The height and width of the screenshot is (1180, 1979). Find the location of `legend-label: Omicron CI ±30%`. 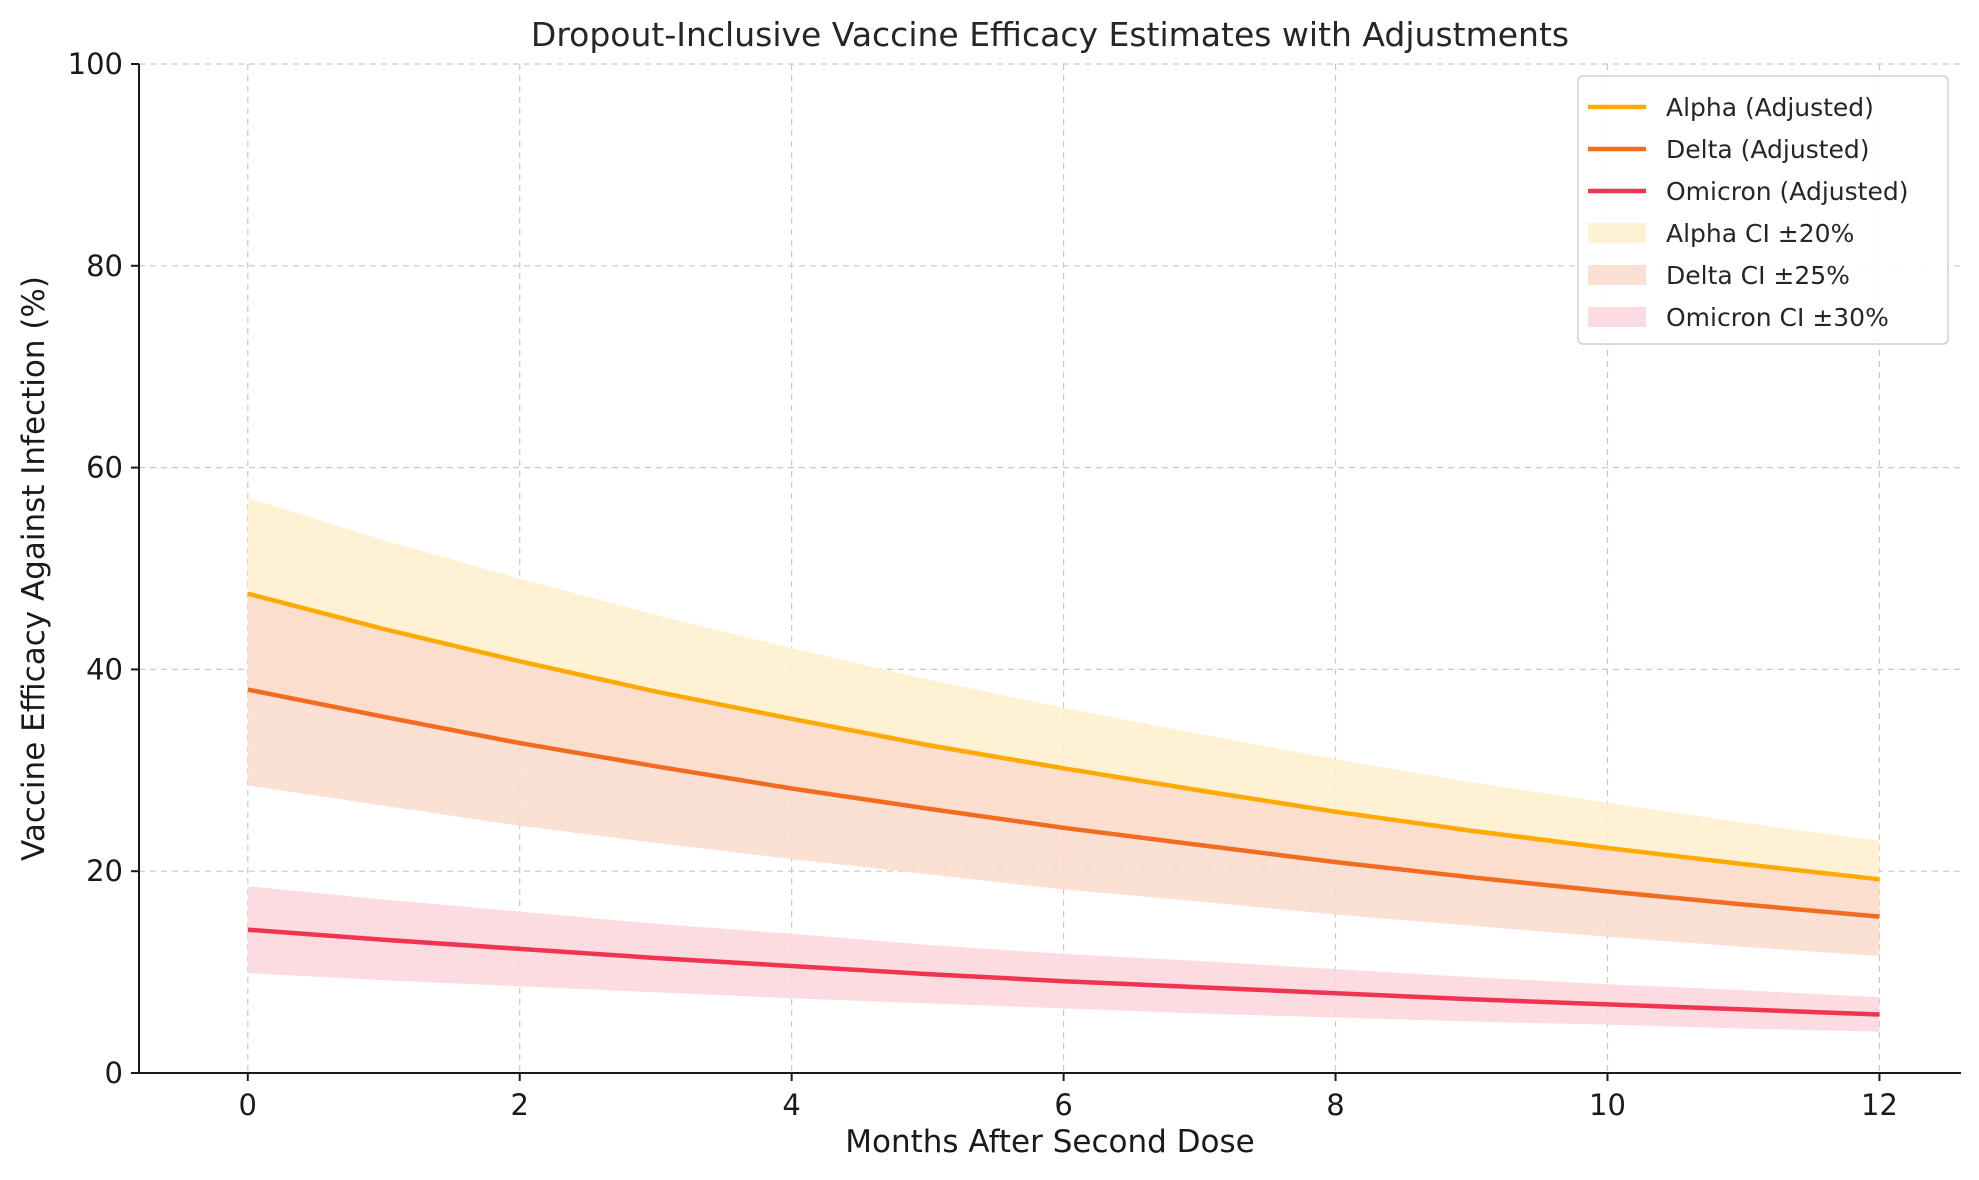

legend-label: Omicron CI ±30% is located at coordinates (1777, 317).